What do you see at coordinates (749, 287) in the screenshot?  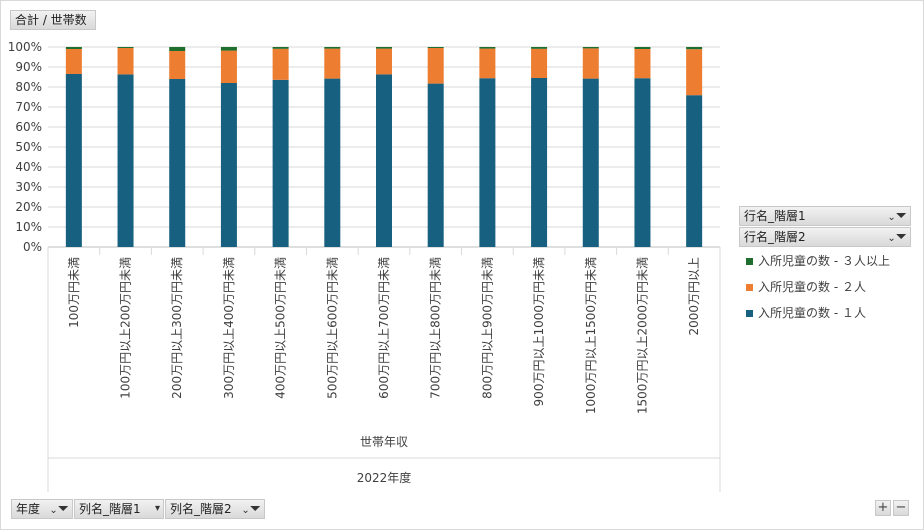 I see `legend-swatch-two` at bounding box center [749, 287].